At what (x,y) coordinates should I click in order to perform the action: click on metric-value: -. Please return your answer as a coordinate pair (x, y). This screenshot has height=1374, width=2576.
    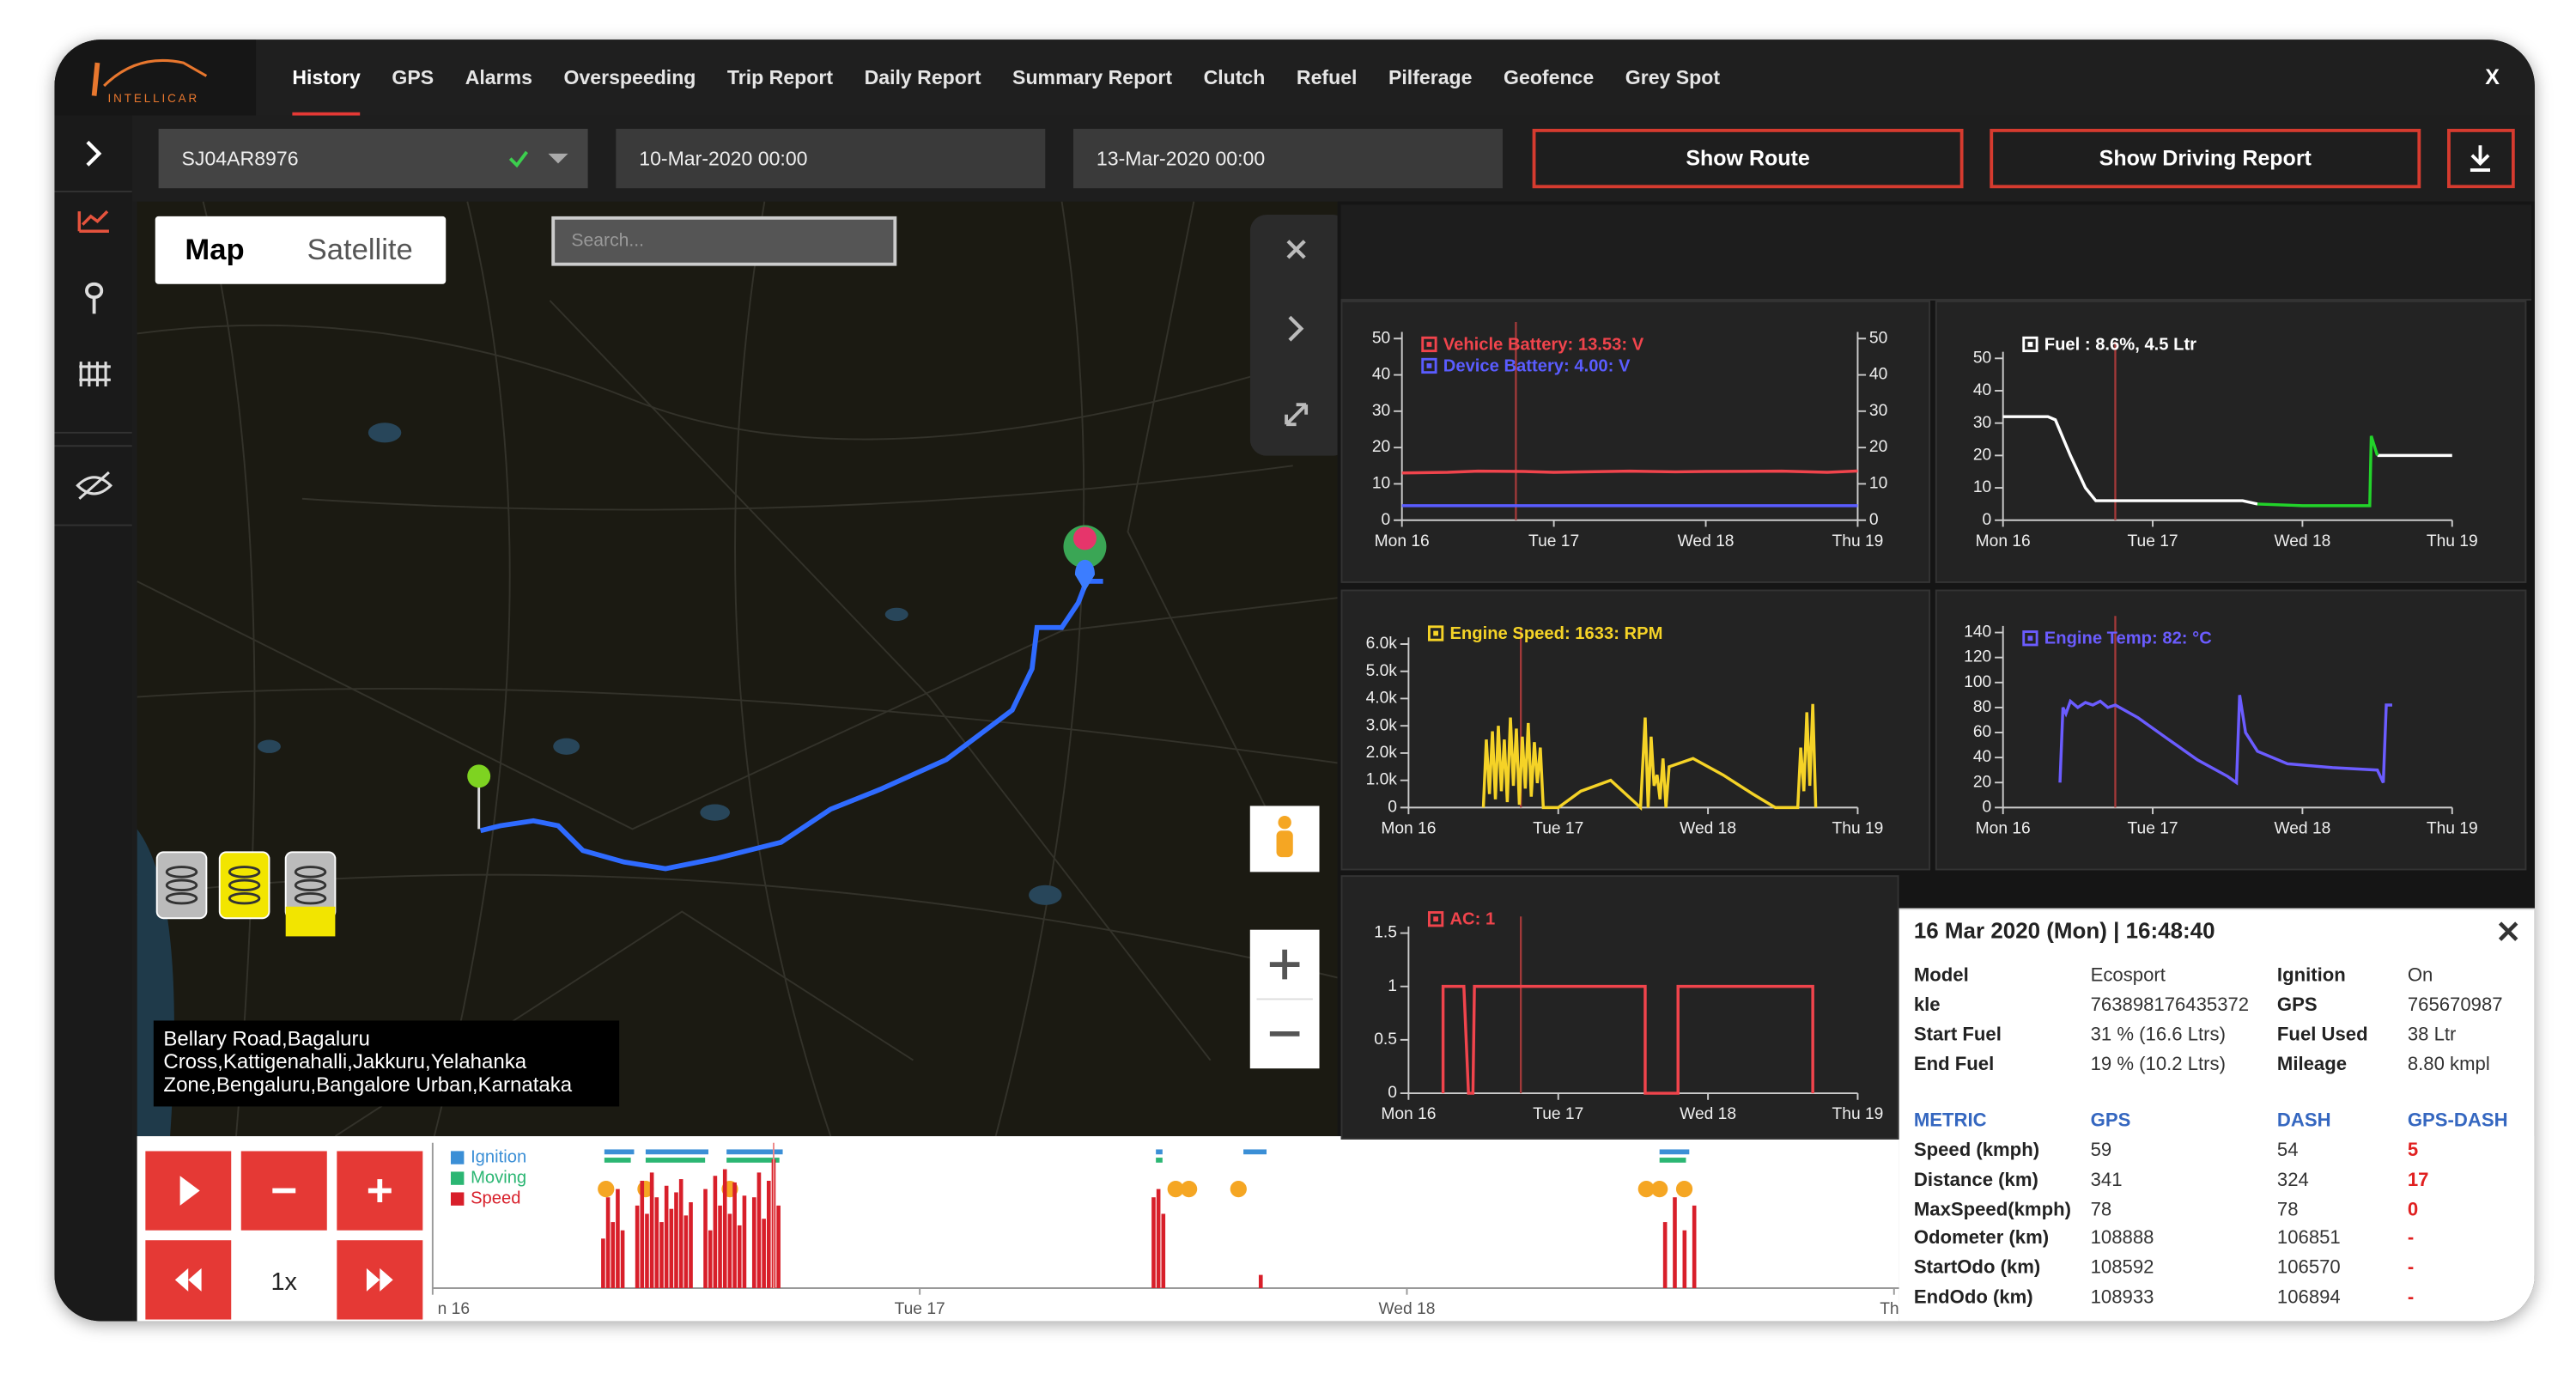
    Looking at the image, I should click on (2411, 1298).